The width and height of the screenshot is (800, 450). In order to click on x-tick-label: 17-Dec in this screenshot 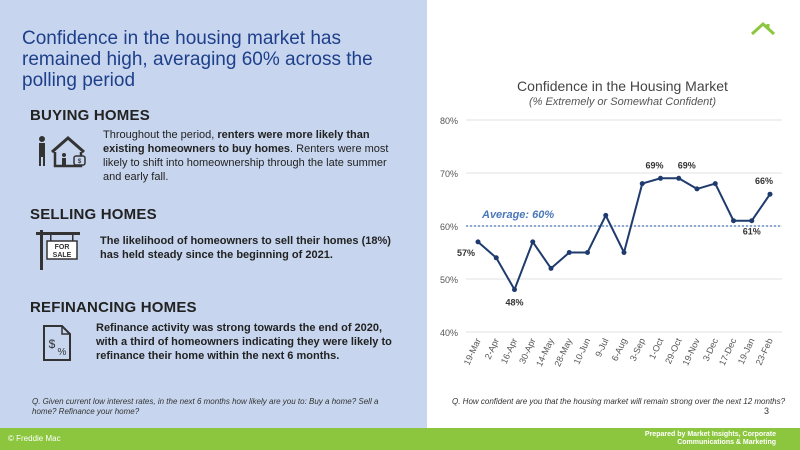, I will do `click(728, 351)`.